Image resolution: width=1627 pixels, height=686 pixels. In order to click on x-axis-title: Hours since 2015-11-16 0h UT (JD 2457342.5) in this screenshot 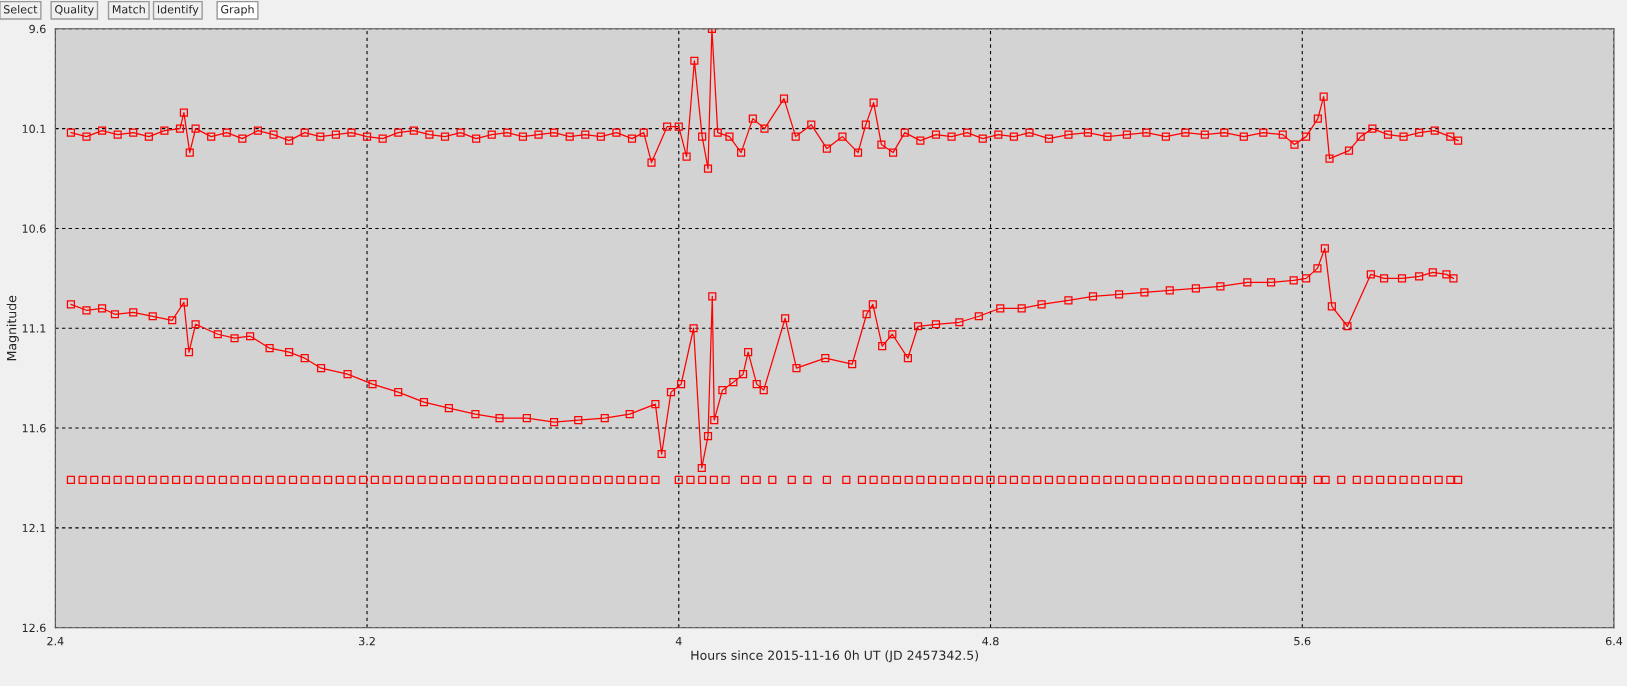, I will do `click(835, 656)`.